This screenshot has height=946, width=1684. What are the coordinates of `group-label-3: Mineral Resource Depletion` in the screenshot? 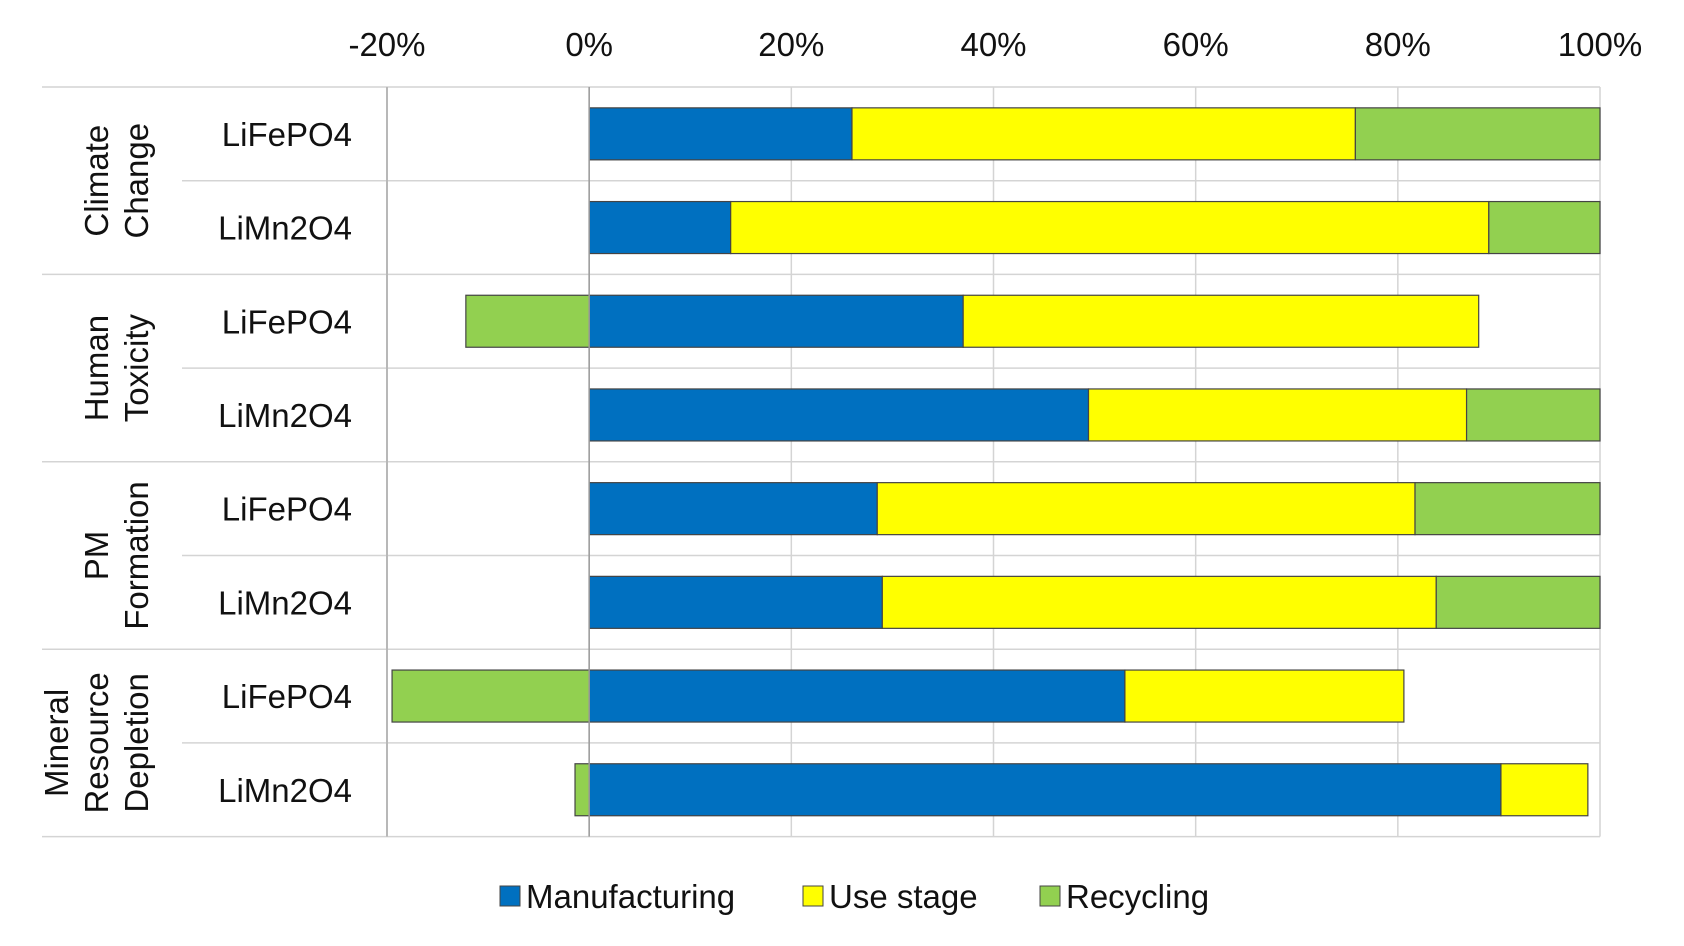 It's located at (96, 742).